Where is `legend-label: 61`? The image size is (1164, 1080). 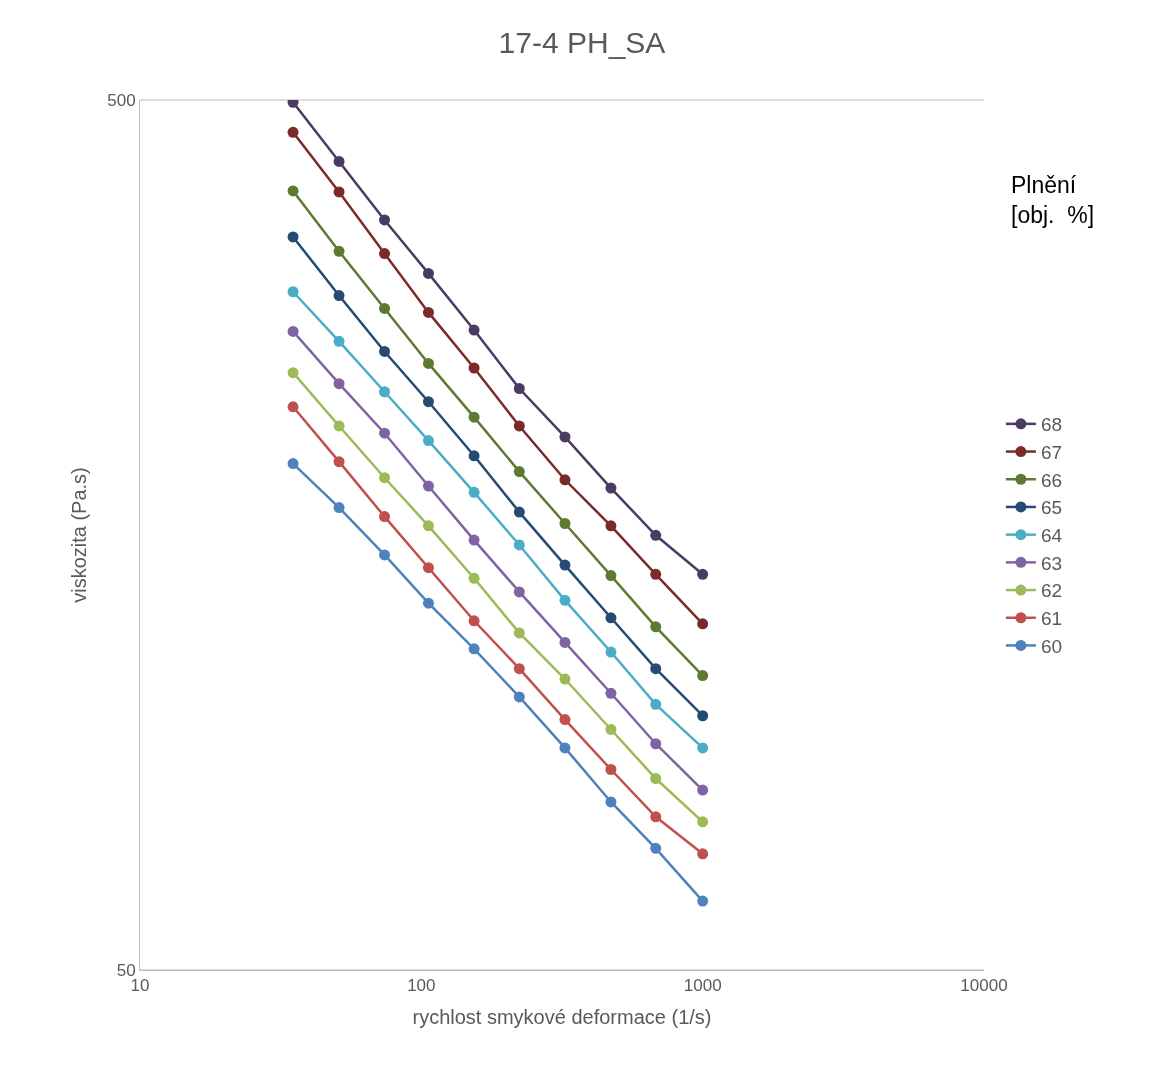
legend-label: 61 is located at coordinates (1051, 619).